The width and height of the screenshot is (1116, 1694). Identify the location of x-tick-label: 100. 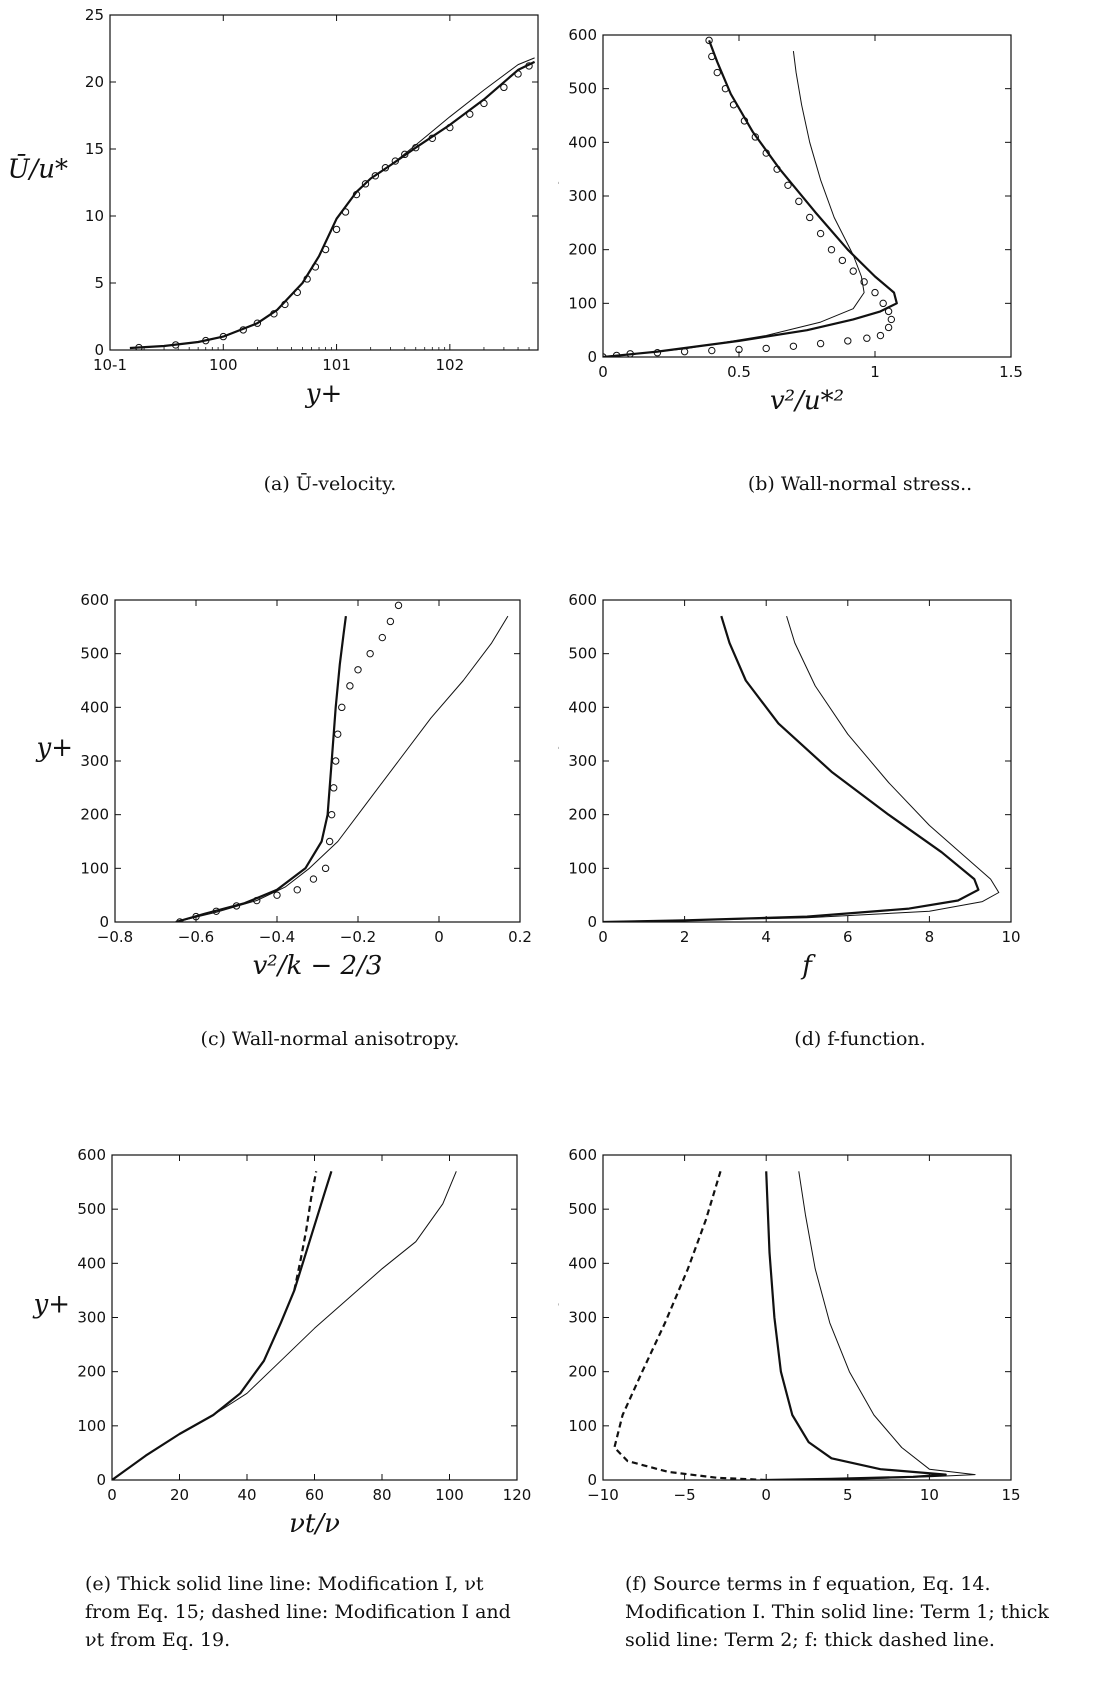
(223, 365).